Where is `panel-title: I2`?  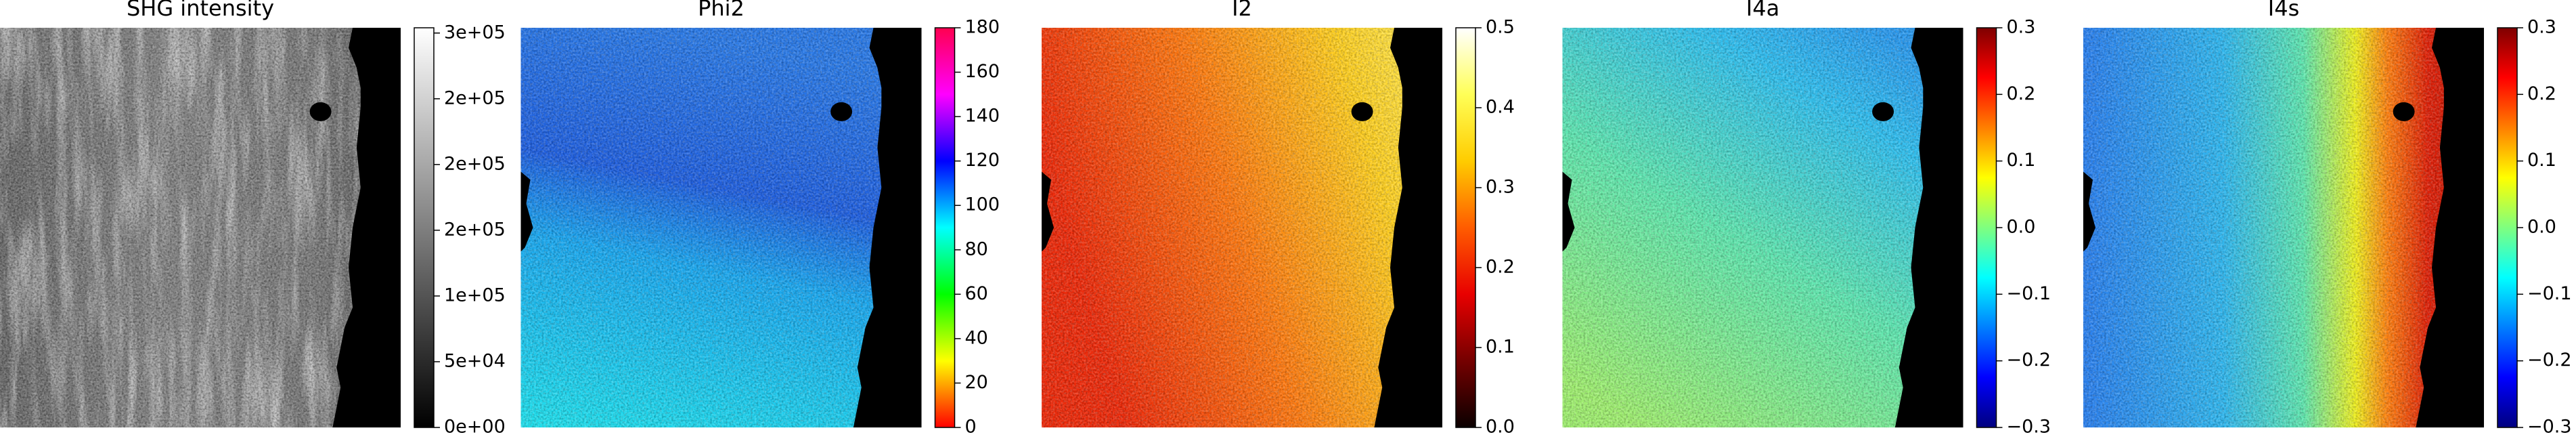 panel-title: I2 is located at coordinates (1242, 10).